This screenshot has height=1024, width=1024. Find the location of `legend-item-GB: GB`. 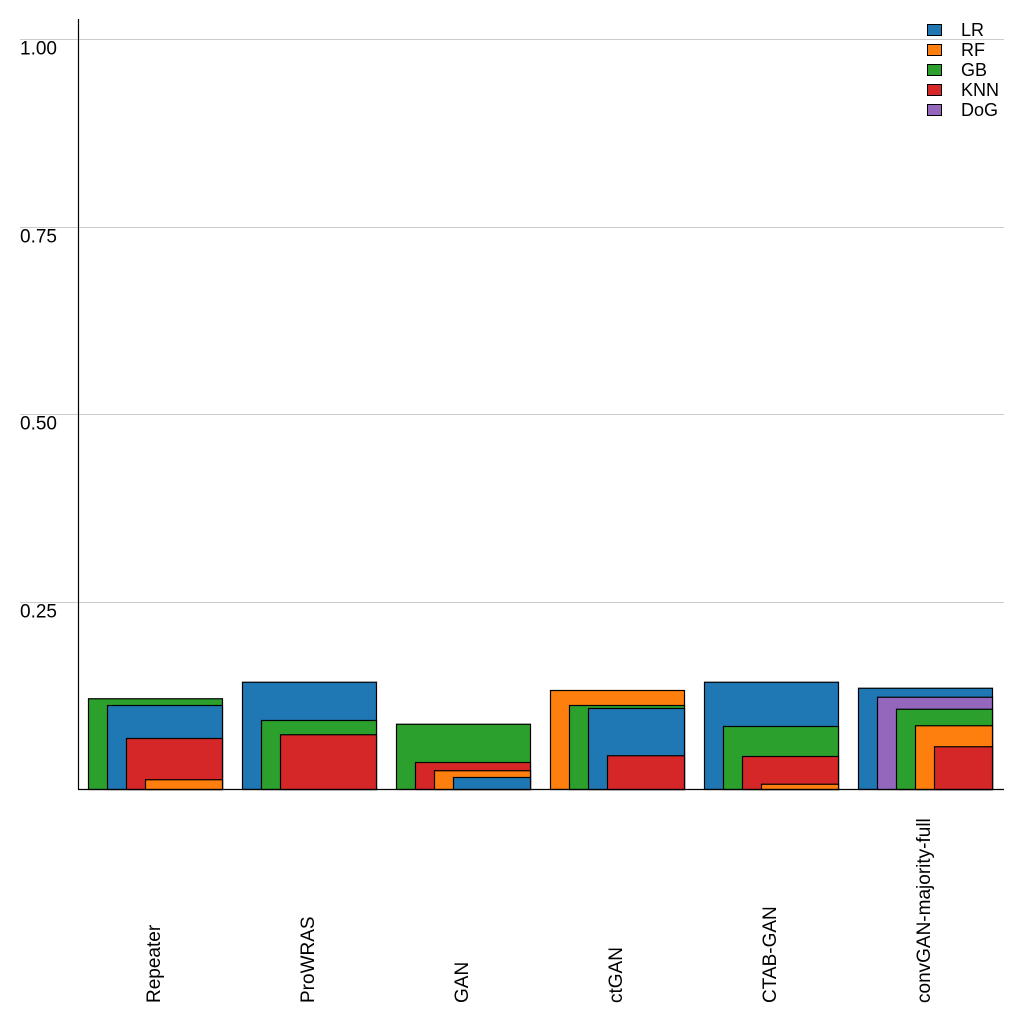

legend-item-GB: GB is located at coordinates (957, 70).